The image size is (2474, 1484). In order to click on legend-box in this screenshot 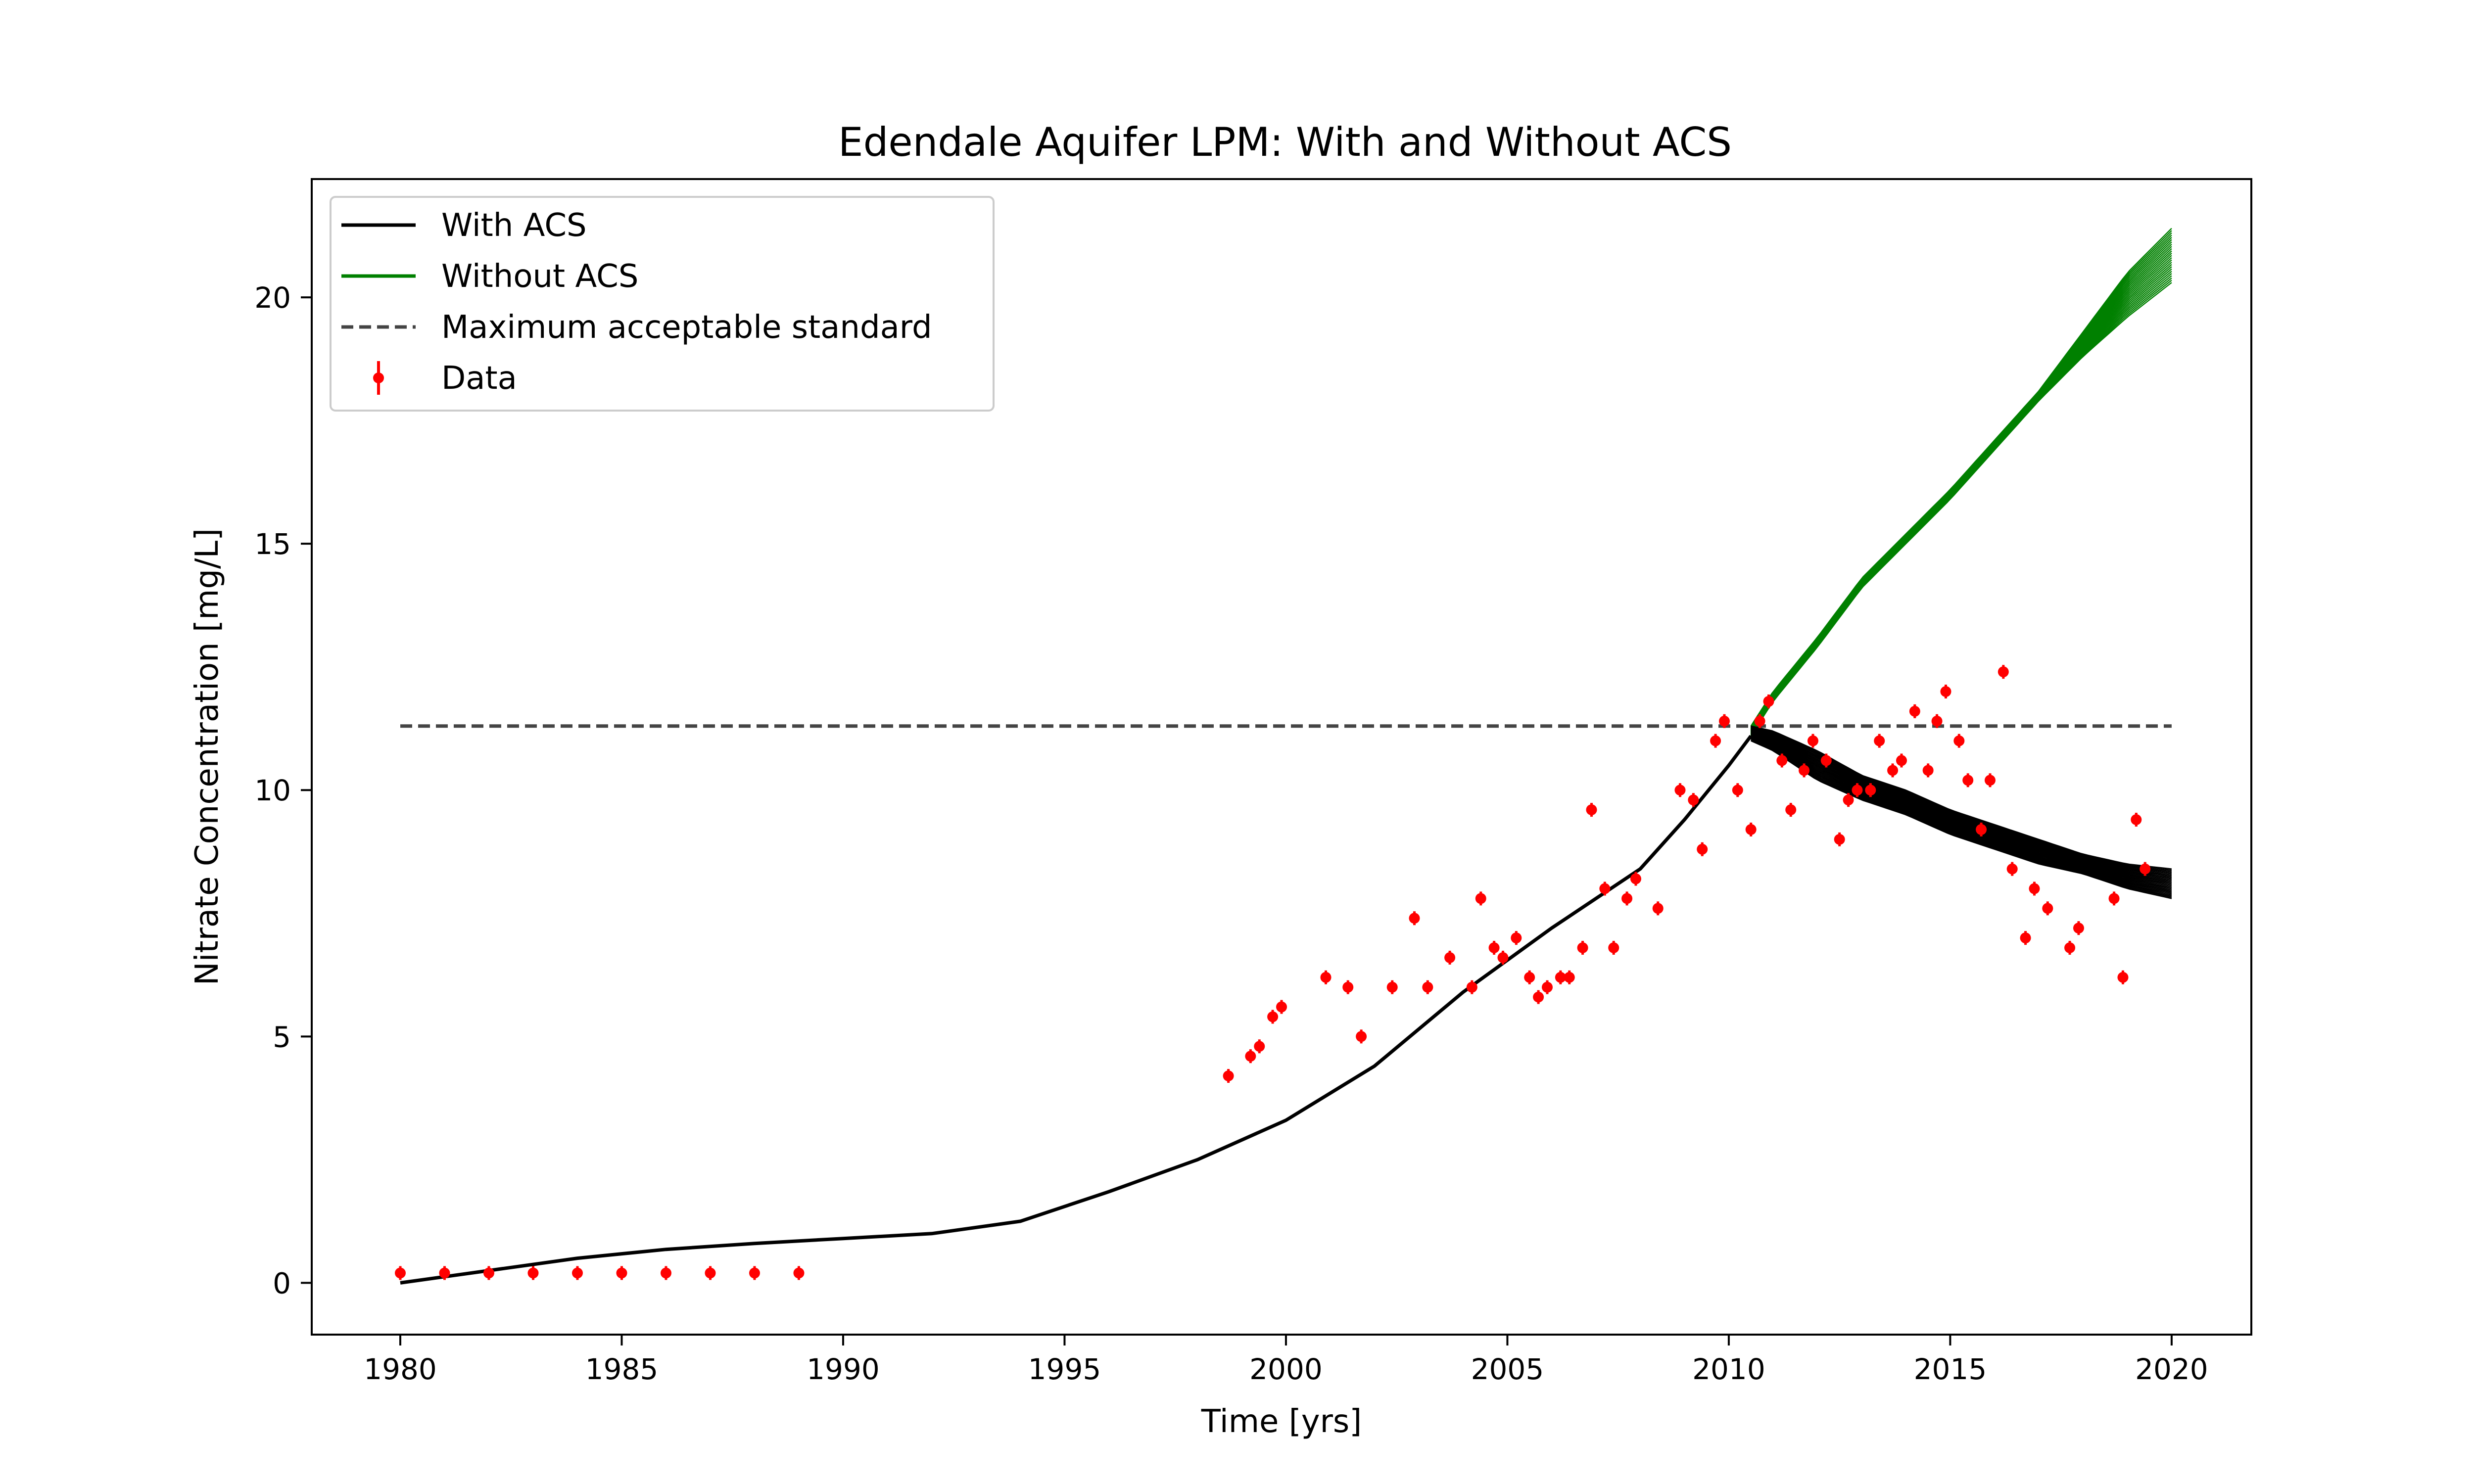, I will do `click(663, 304)`.